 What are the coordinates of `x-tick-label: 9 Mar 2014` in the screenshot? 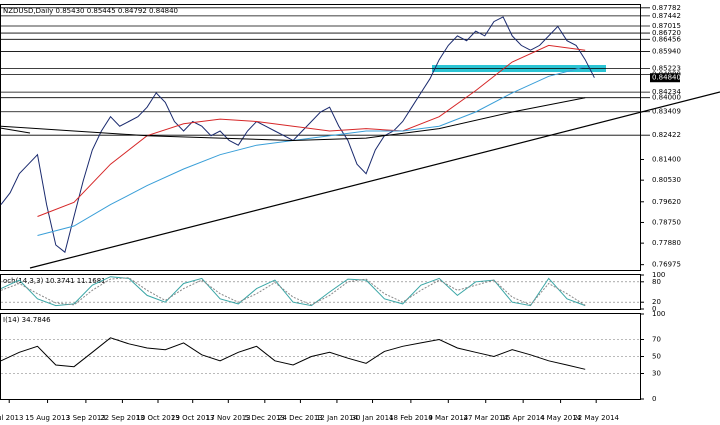 It's located at (448, 418).